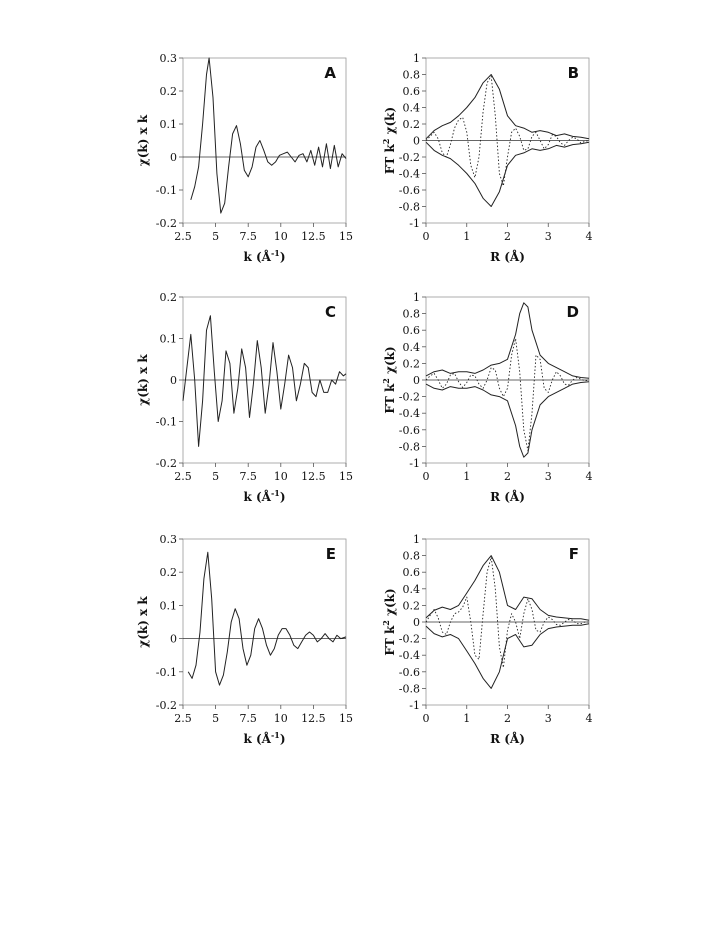  What do you see at coordinates (573, 312) in the screenshot?
I see `panel-letter: D` at bounding box center [573, 312].